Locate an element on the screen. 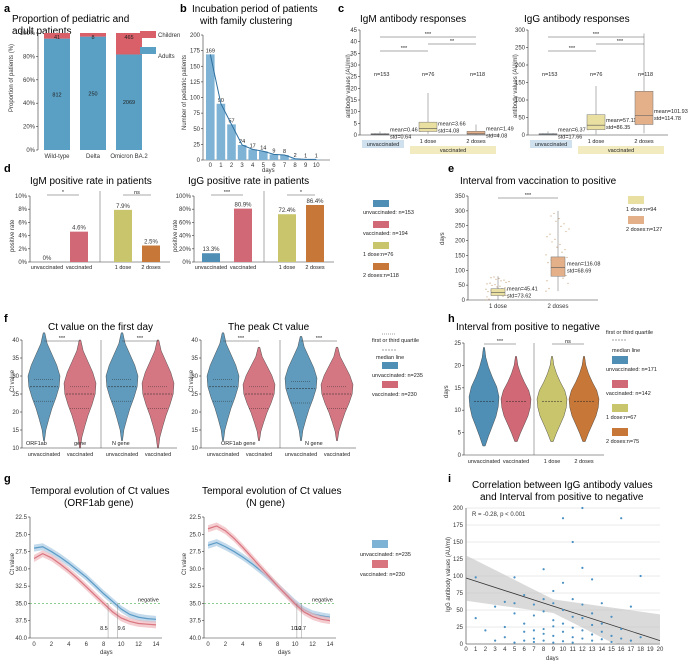 This screenshot has height=661, width=692. n-label: n=153 is located at coordinates (549, 75).